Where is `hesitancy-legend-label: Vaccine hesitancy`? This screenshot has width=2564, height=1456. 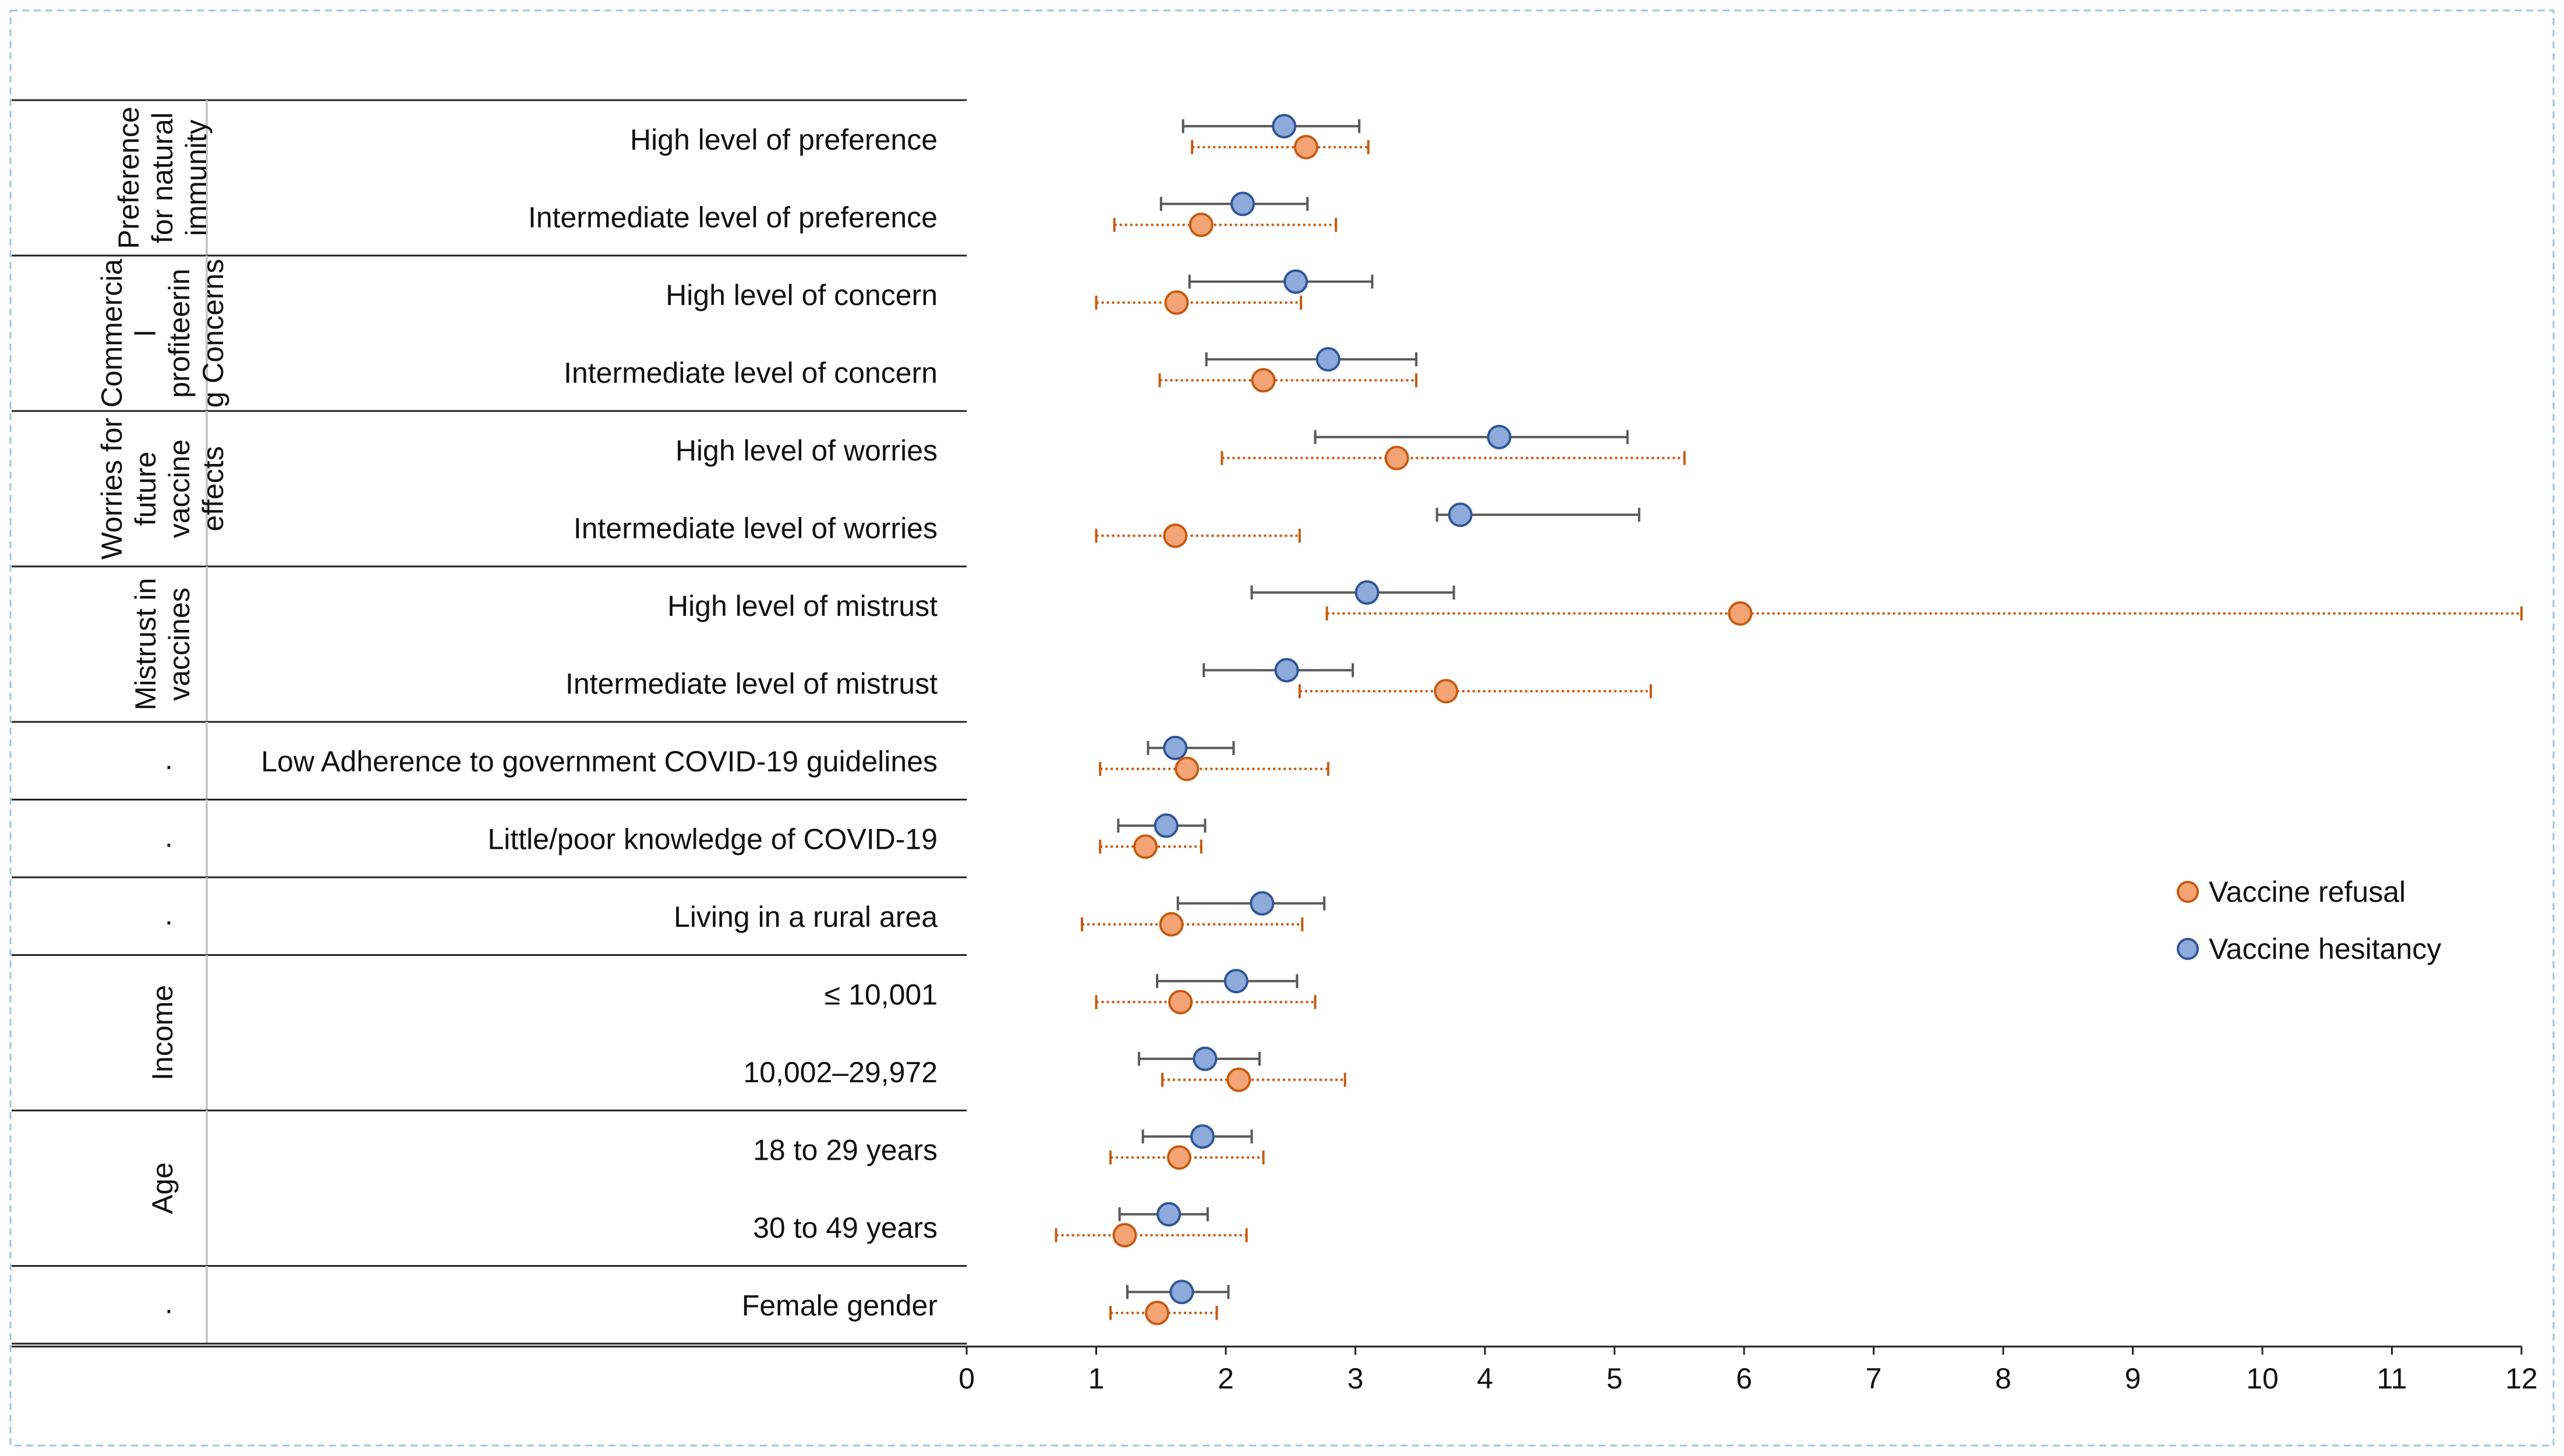
hesitancy-legend-label: Vaccine hesitancy is located at coordinates (2325, 949).